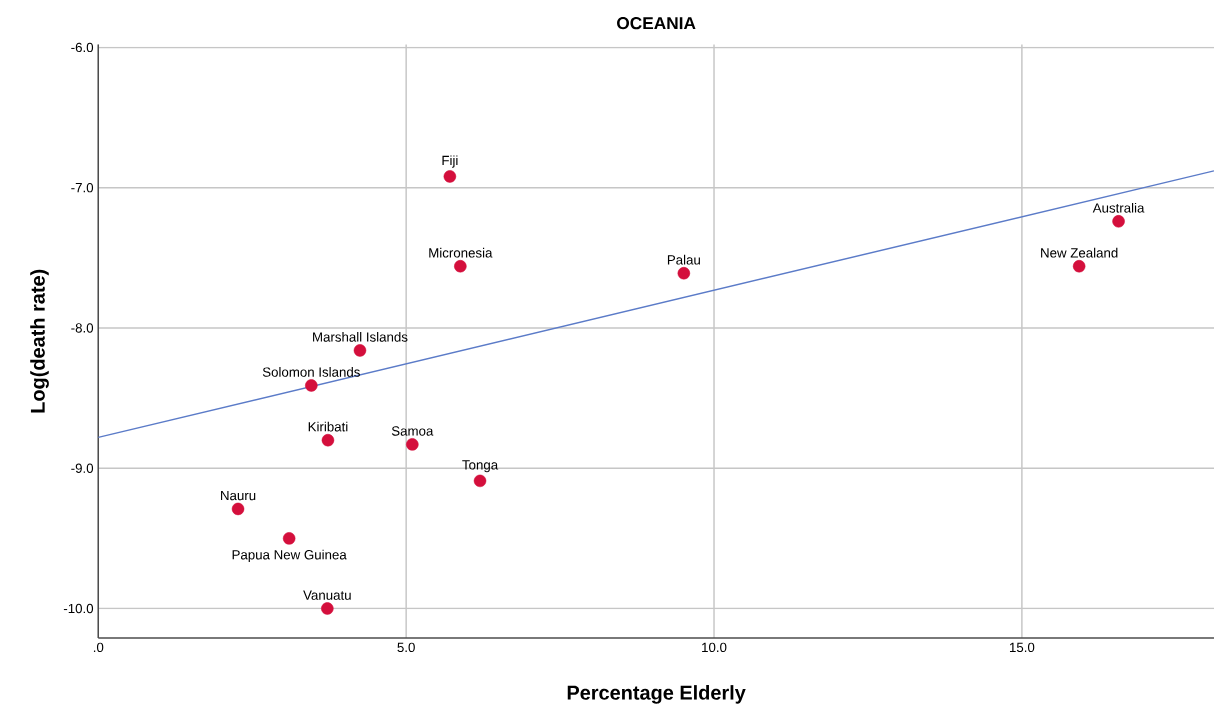 The width and height of the screenshot is (1214, 717). What do you see at coordinates (39, 341) in the screenshot?
I see `y-axis-title: Log(death rate)` at bounding box center [39, 341].